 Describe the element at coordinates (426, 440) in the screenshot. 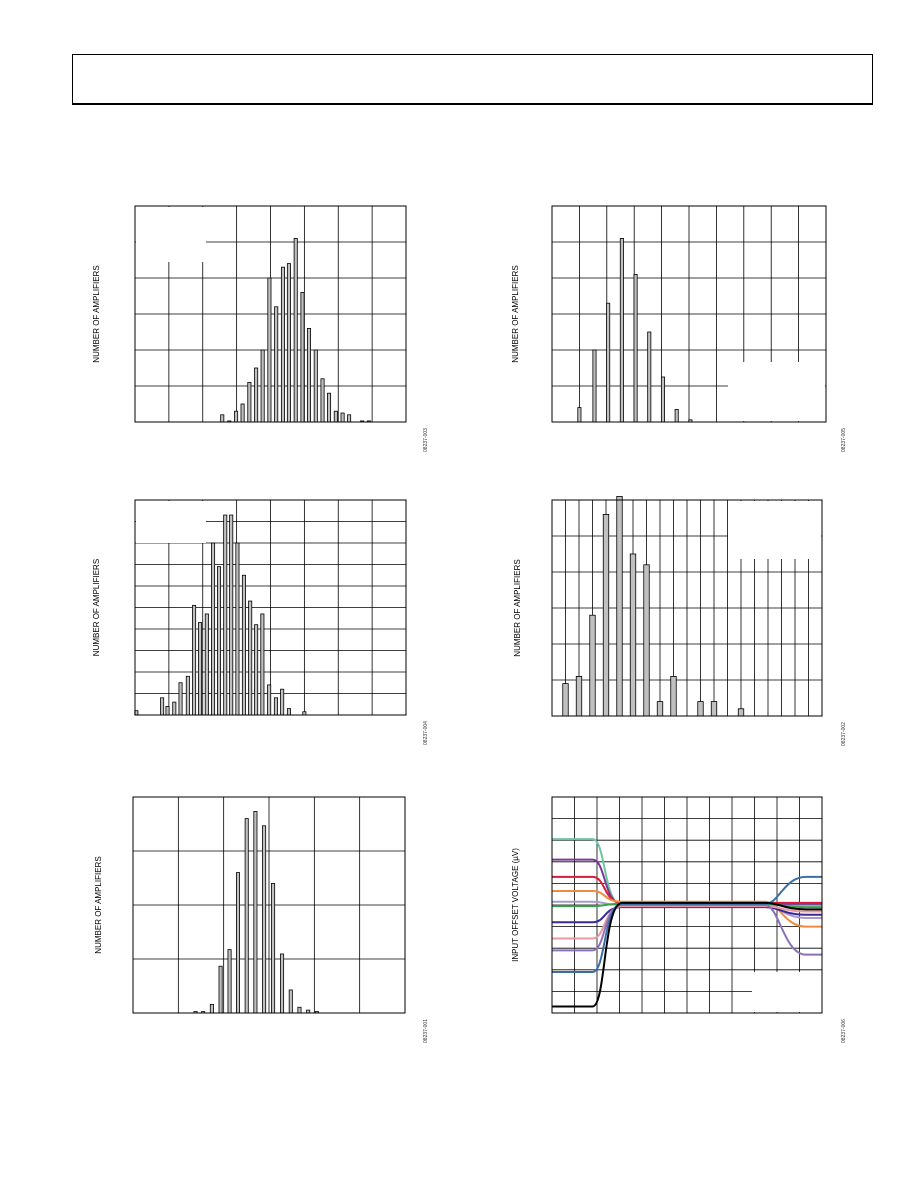

I see `figure-code: 08237-003` at that location.